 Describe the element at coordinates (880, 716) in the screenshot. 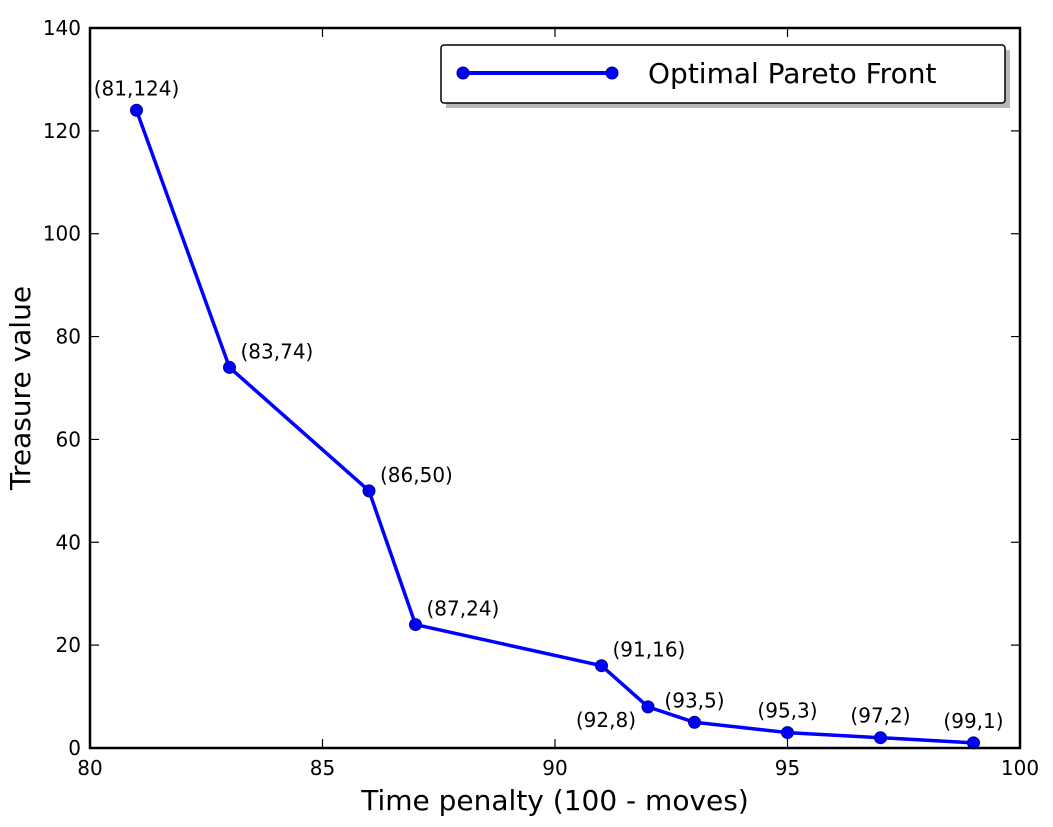

I see `point-annotation: (97,2)` at that location.